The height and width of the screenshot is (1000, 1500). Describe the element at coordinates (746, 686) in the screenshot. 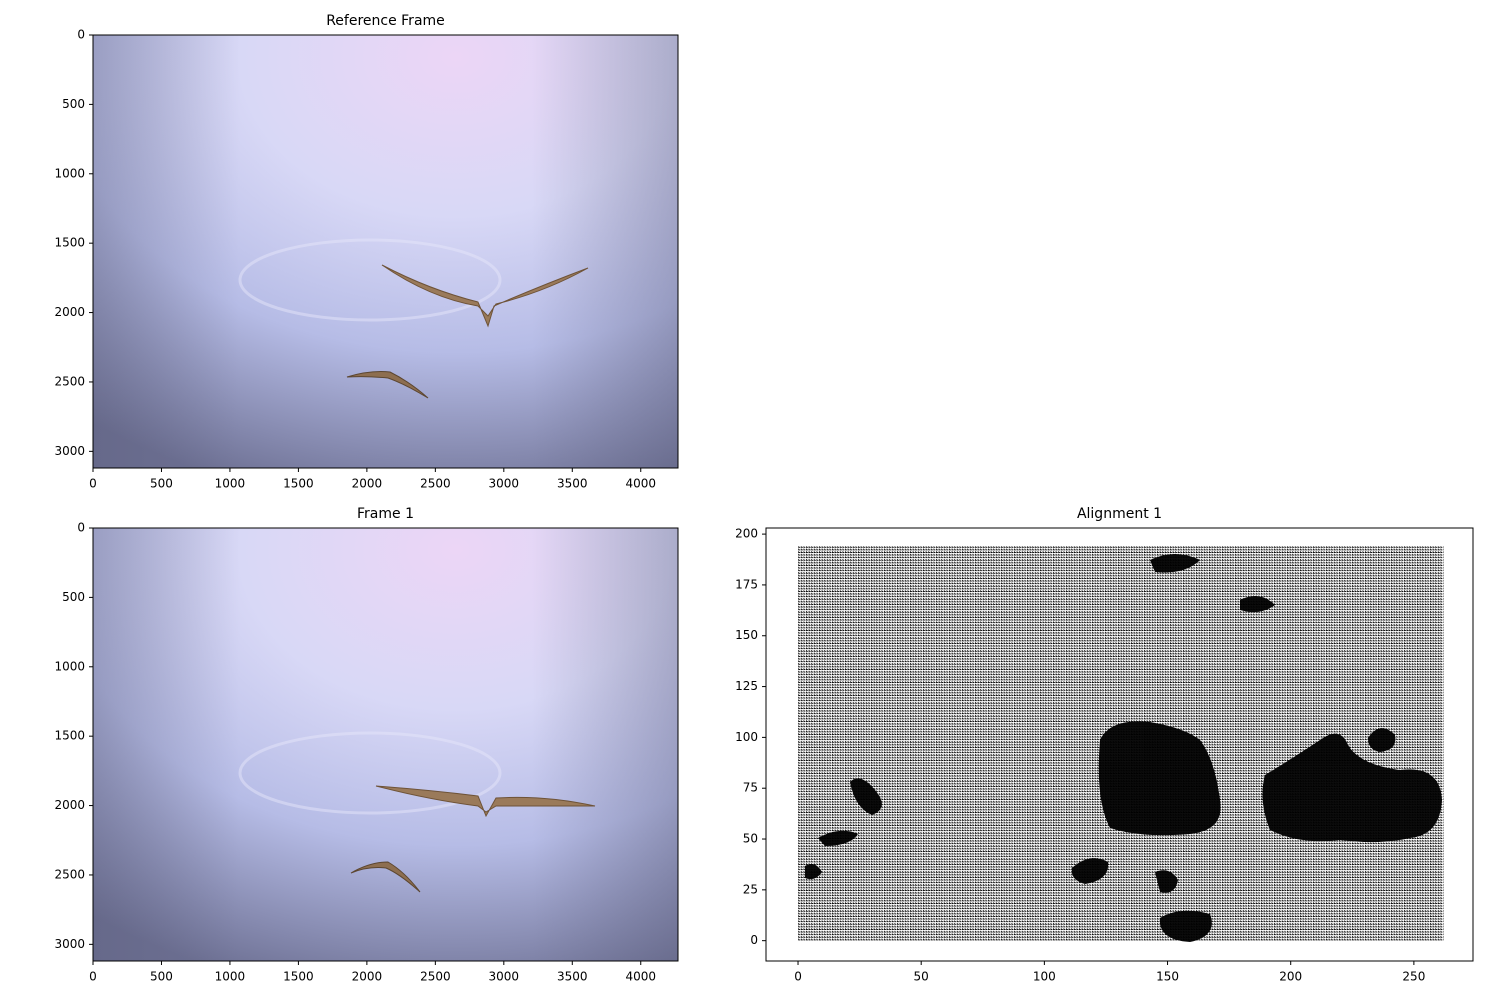

I see `y-tick-label: 125` at that location.